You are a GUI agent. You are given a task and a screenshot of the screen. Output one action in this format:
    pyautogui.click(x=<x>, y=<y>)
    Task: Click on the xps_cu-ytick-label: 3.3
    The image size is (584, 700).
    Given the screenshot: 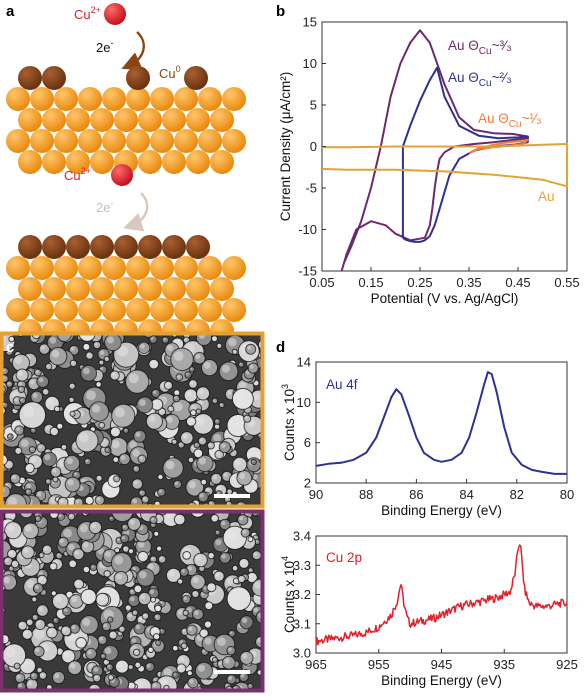 What is the action you would take?
    pyautogui.click(x=302, y=565)
    